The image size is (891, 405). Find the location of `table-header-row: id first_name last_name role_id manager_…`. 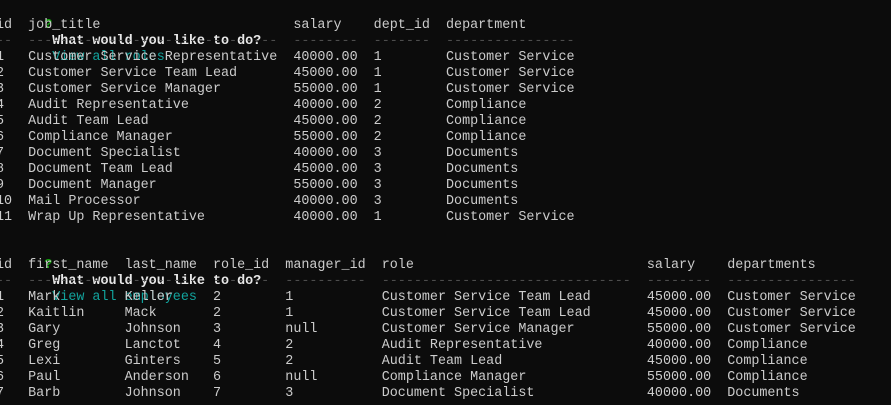

table-header-row: id first_name last_name role_id manager_… is located at coordinates (408, 265).